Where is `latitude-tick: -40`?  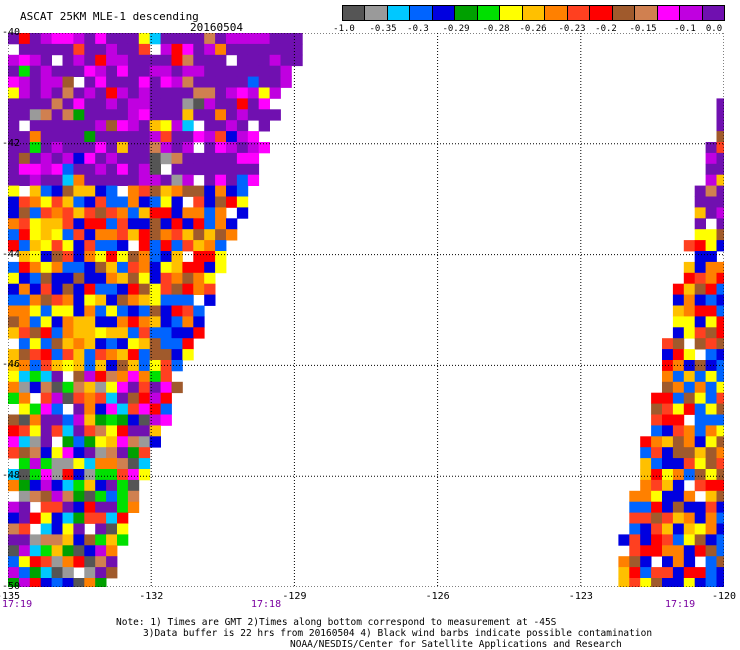 latitude-tick: -40 is located at coordinates (11, 32).